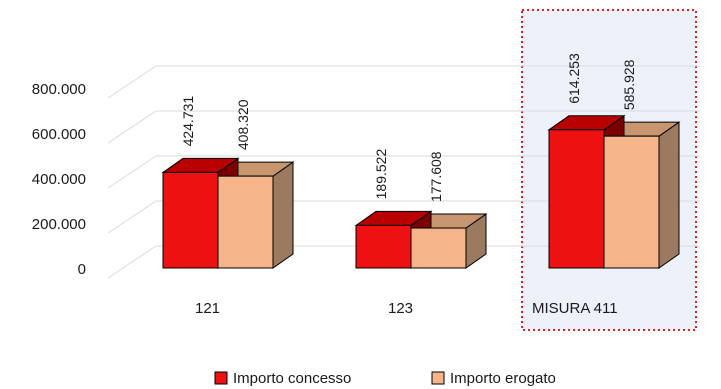  Describe the element at coordinates (59, 224) in the screenshot. I see `y-tick-label: 200.000` at that location.